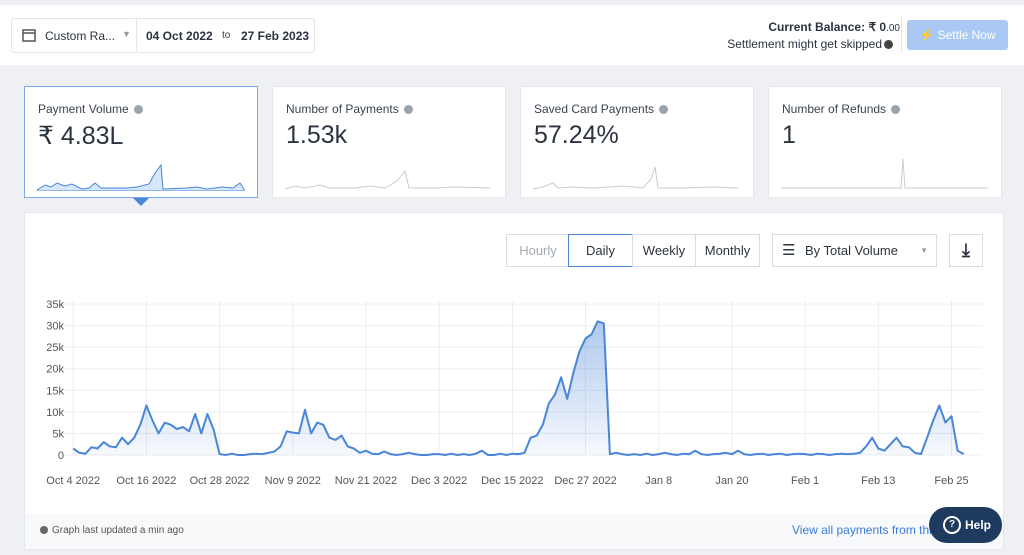 Image resolution: width=1024 pixels, height=555 pixels. I want to click on x-tick-label: Oct 16 2022, so click(146, 481).